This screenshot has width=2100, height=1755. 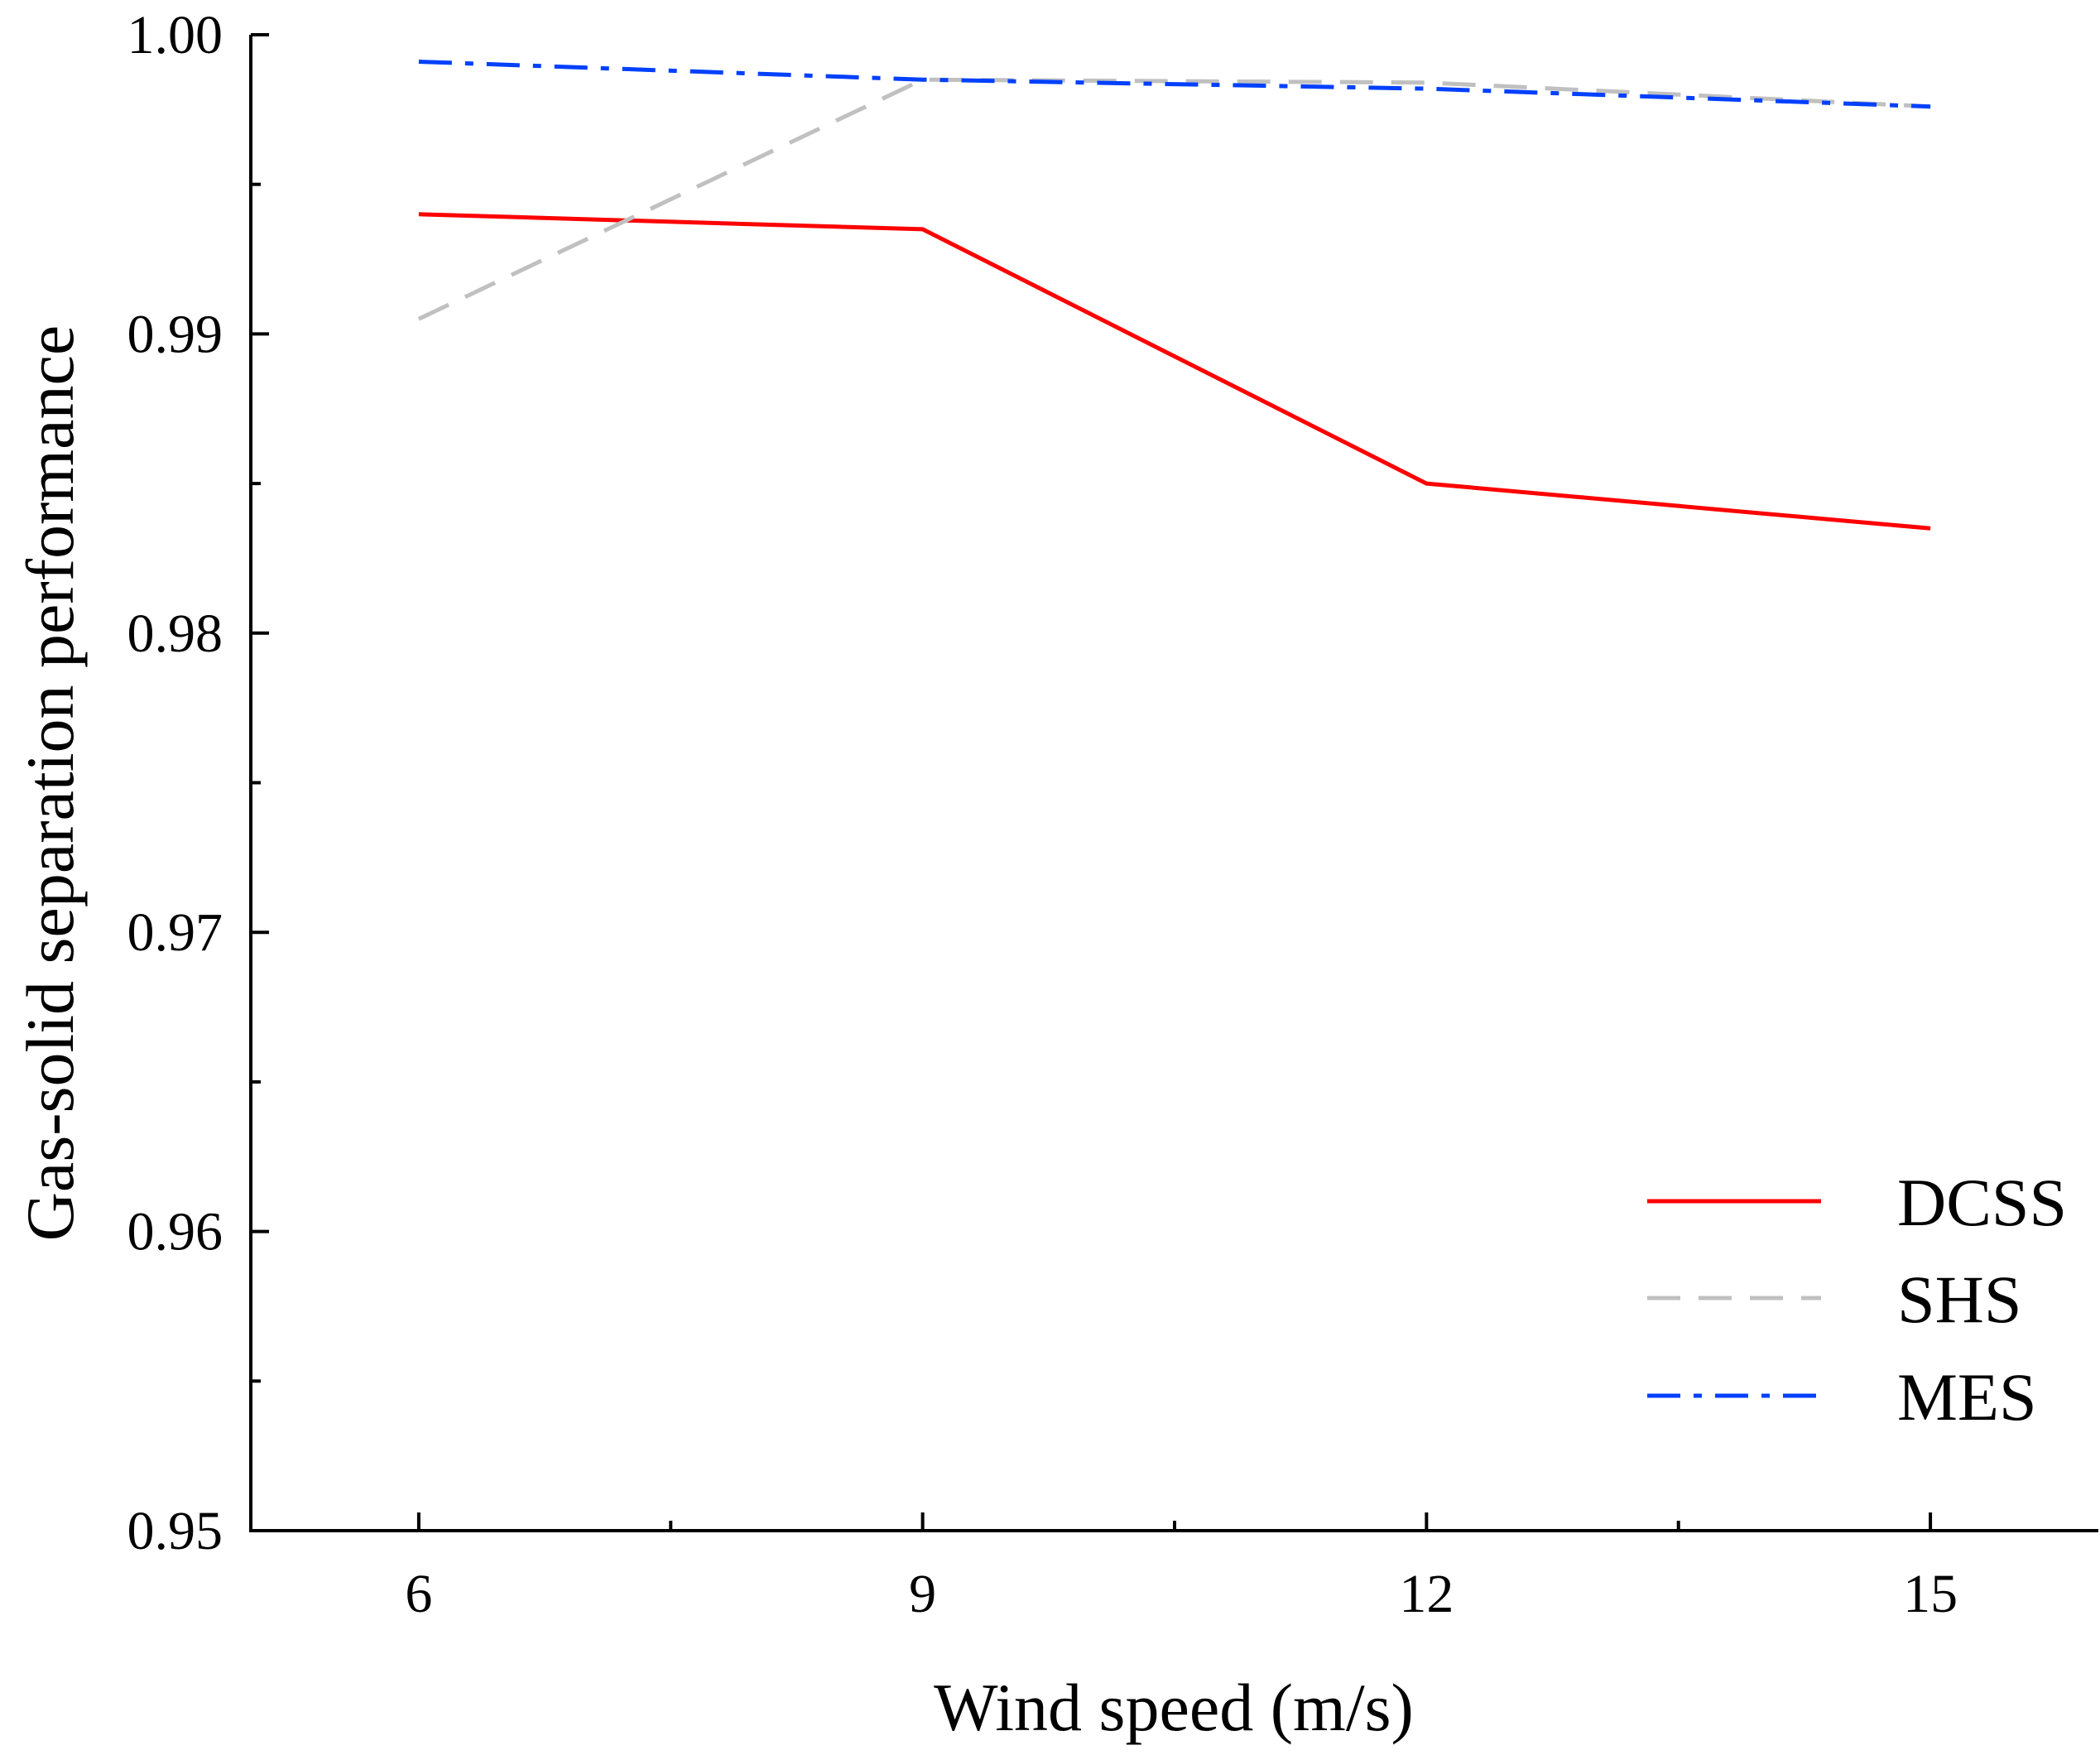 I want to click on x-tick-label: 6, so click(x=418, y=1594).